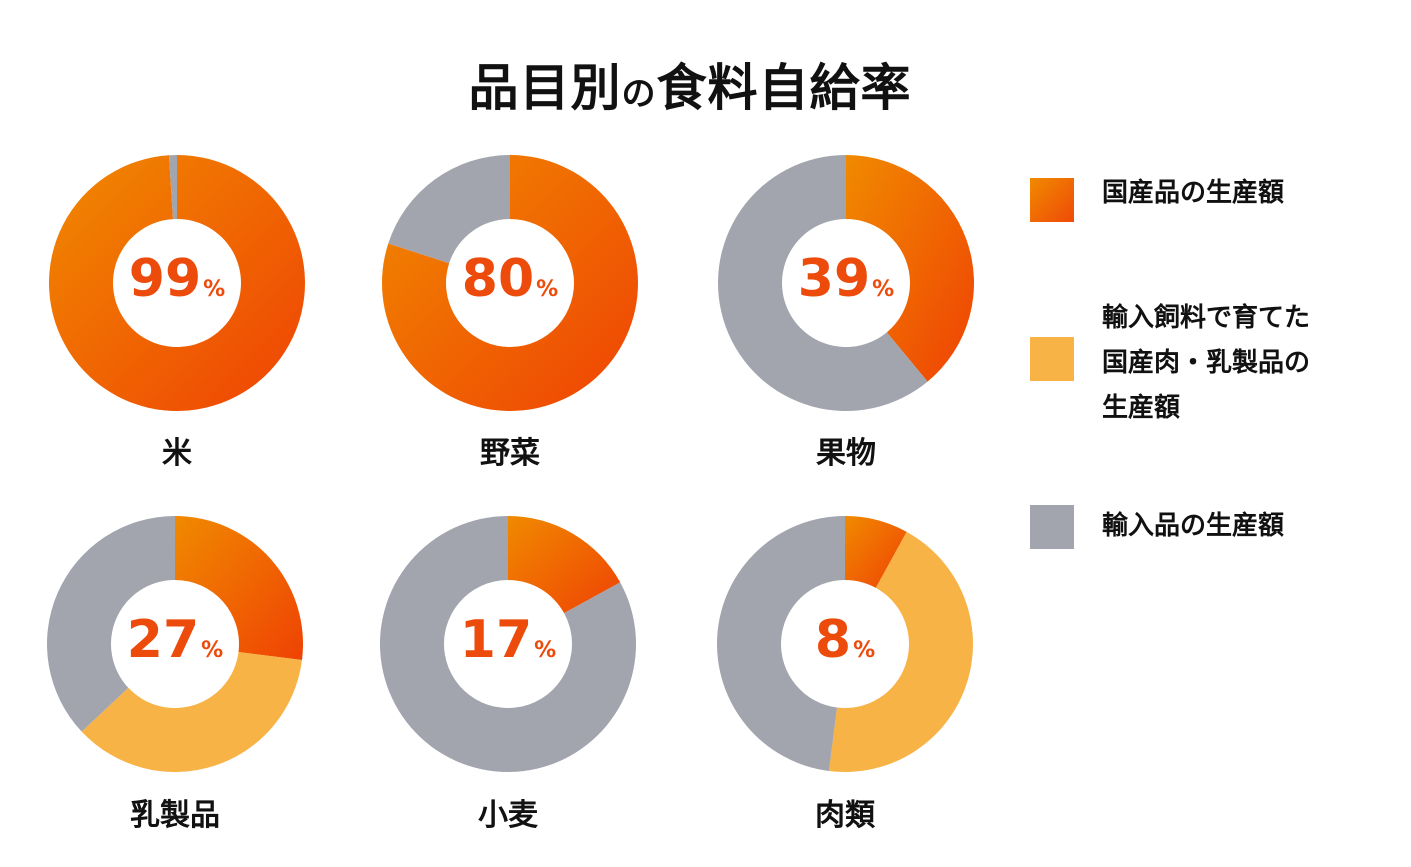 Image resolution: width=1411 pixels, height=867 pixels. I want to click on donut-rice: 99%, so click(177, 283).